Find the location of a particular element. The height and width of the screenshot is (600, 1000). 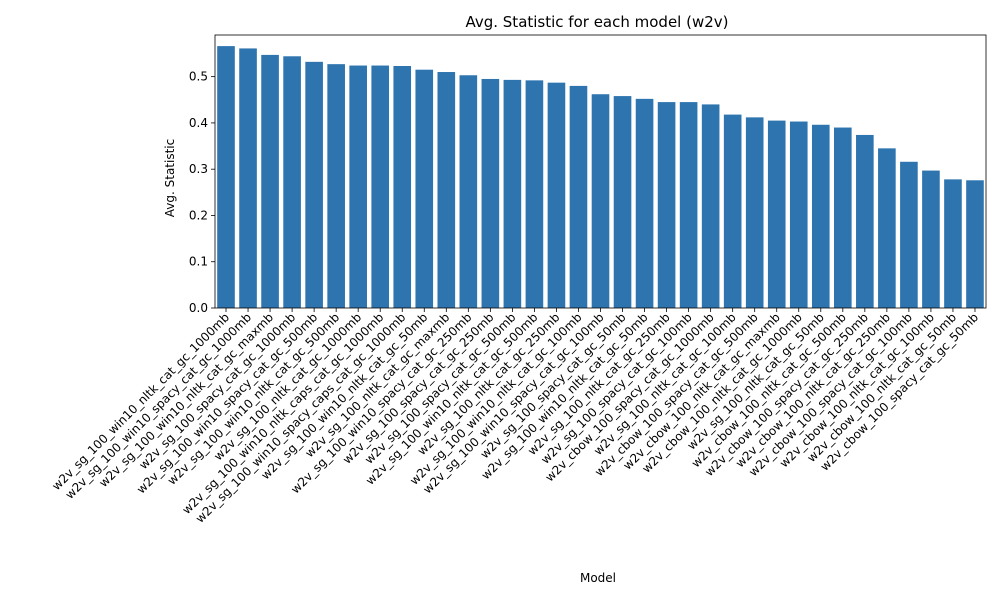

chart-title: Avg. Statistic for each model (w2v) is located at coordinates (596, 22).